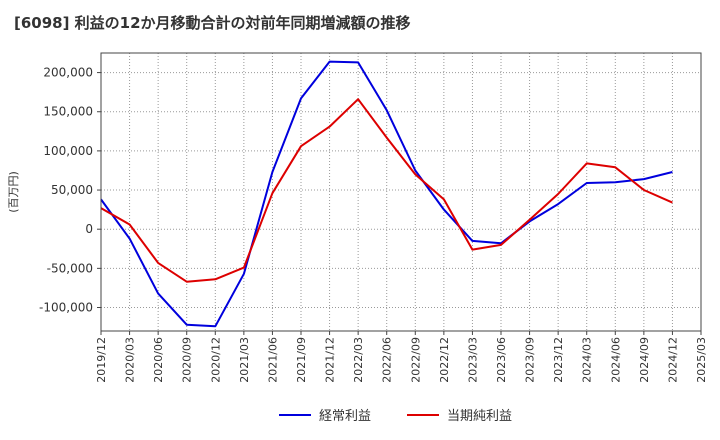  What do you see at coordinates (130, 360) in the screenshot?
I see `x-tick-label: 2020/03` at bounding box center [130, 360].